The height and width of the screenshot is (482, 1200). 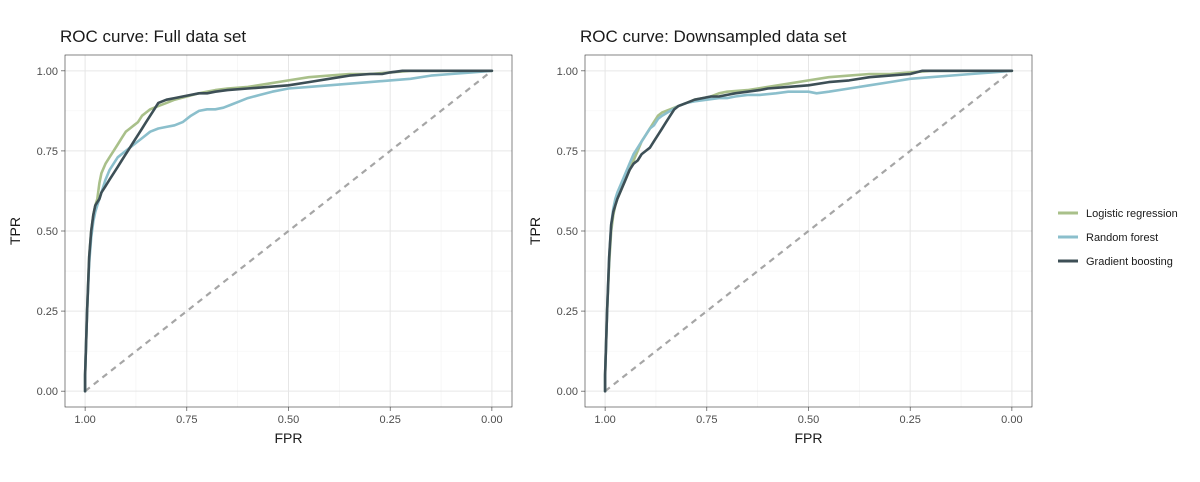 What do you see at coordinates (1129, 262) in the screenshot?
I see `legend-label-gradient-boosting: Gradient boosting` at bounding box center [1129, 262].